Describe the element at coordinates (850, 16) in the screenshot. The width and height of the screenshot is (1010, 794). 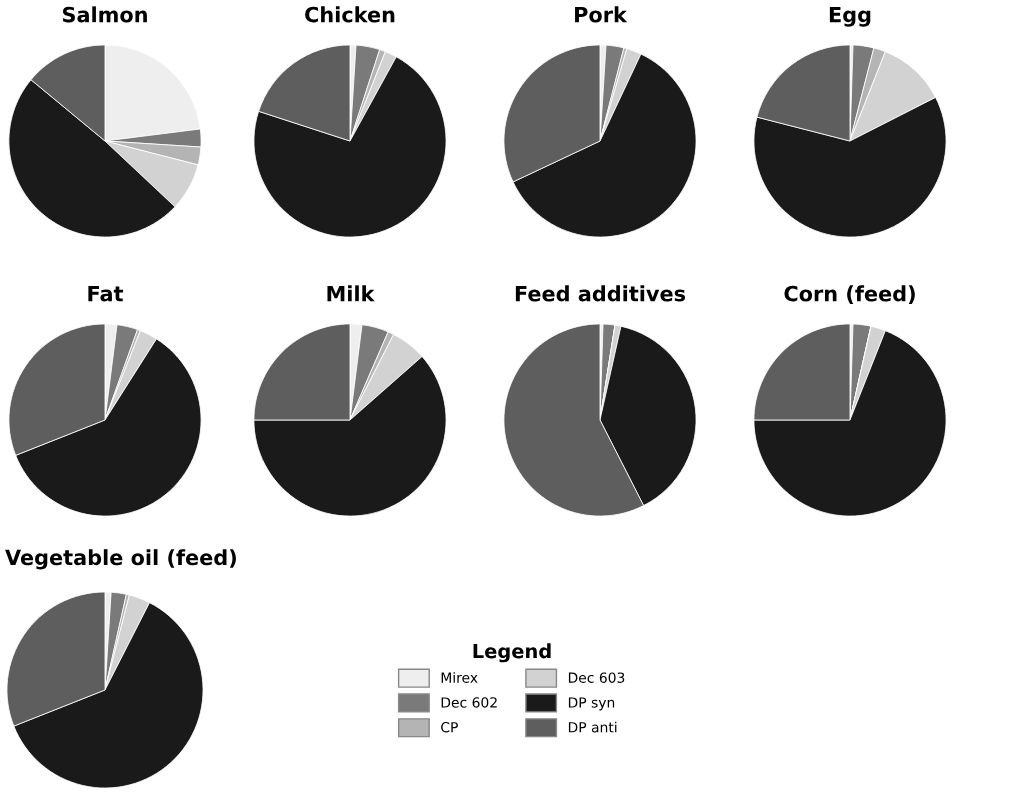
I see `chart-title: Egg` at that location.